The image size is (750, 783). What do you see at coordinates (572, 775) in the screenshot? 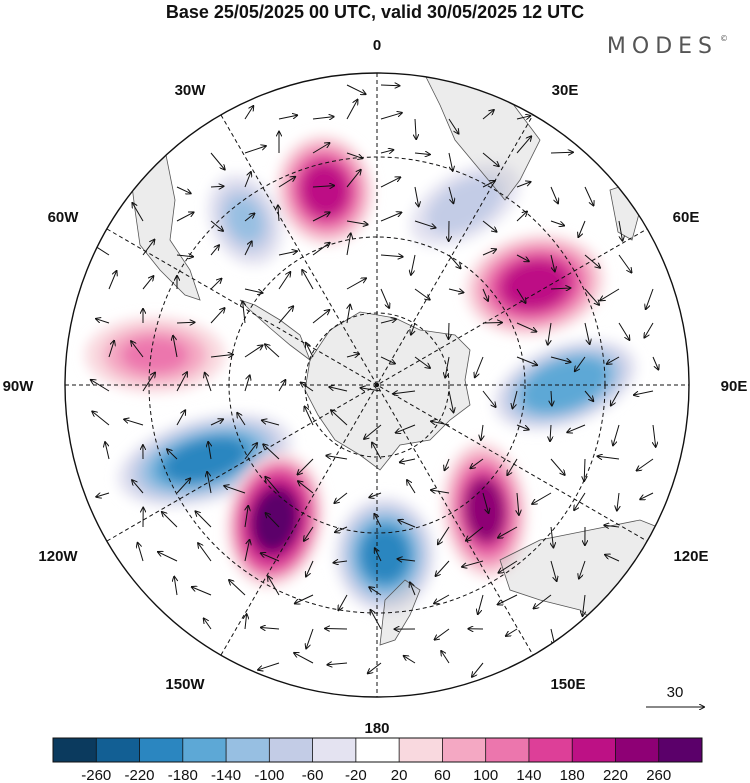
I see `colorbar-tick-label: 180` at bounding box center [572, 775].